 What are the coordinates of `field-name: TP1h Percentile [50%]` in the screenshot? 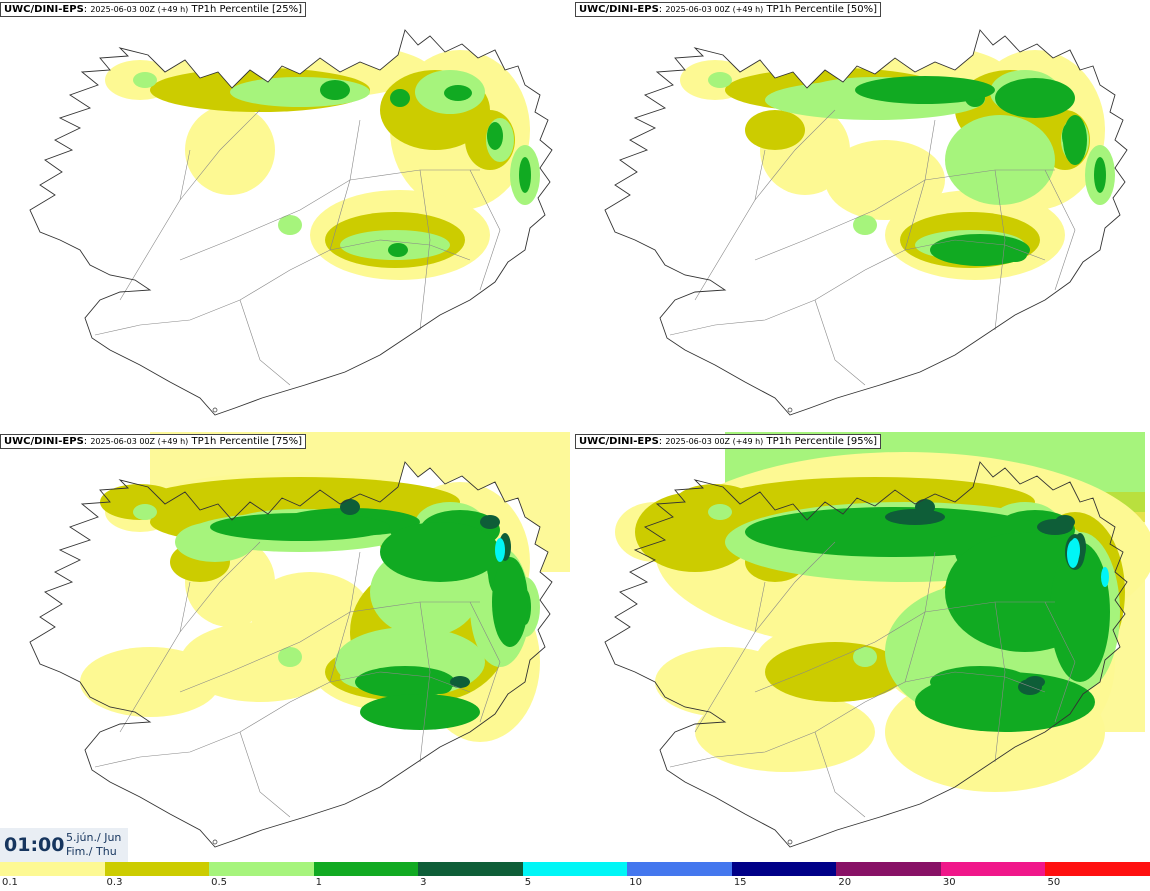 It's located at (822, 9).